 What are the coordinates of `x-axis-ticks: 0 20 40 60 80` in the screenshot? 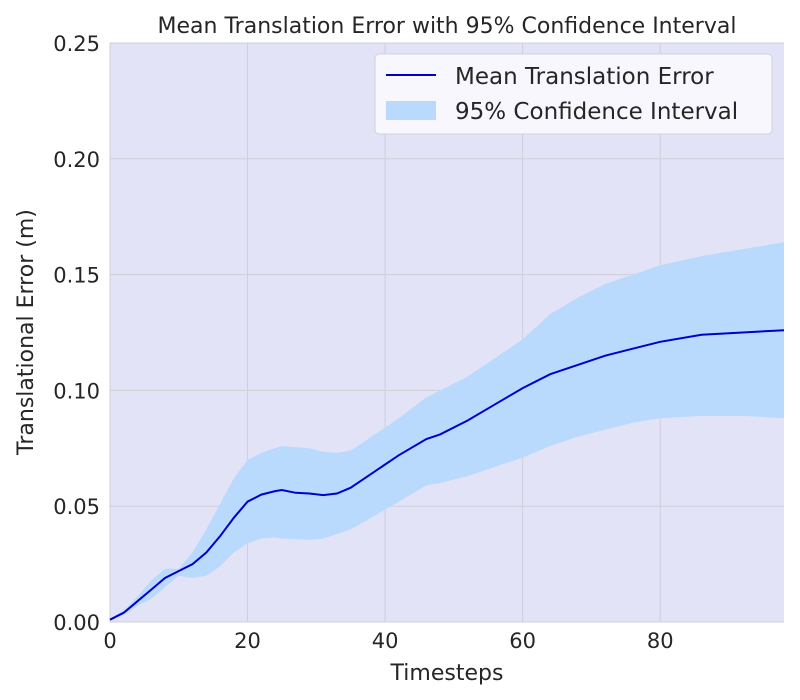 It's located at (388, 641).